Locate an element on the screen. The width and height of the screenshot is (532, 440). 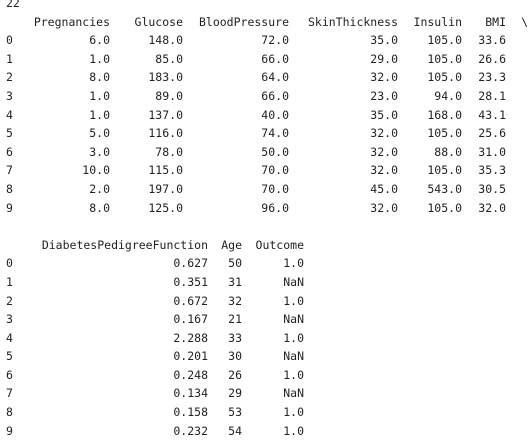
table-cell: 115.0 is located at coordinates (165, 170).